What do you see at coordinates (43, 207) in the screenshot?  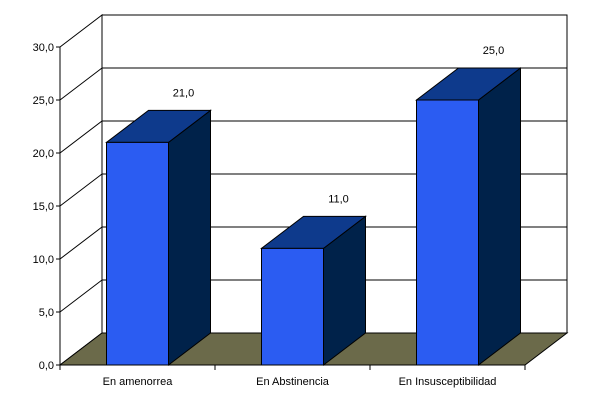 I see `y-tick-label: 15,0` at bounding box center [43, 207].